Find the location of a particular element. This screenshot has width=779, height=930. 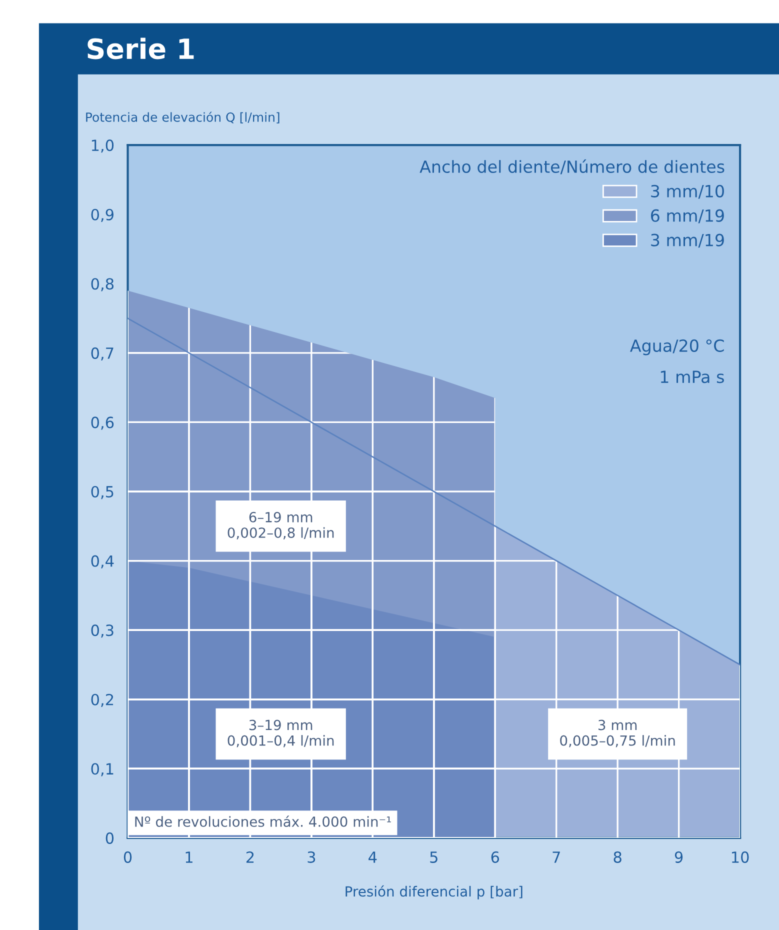

y-tick-label: 0,6 is located at coordinates (102, 423).